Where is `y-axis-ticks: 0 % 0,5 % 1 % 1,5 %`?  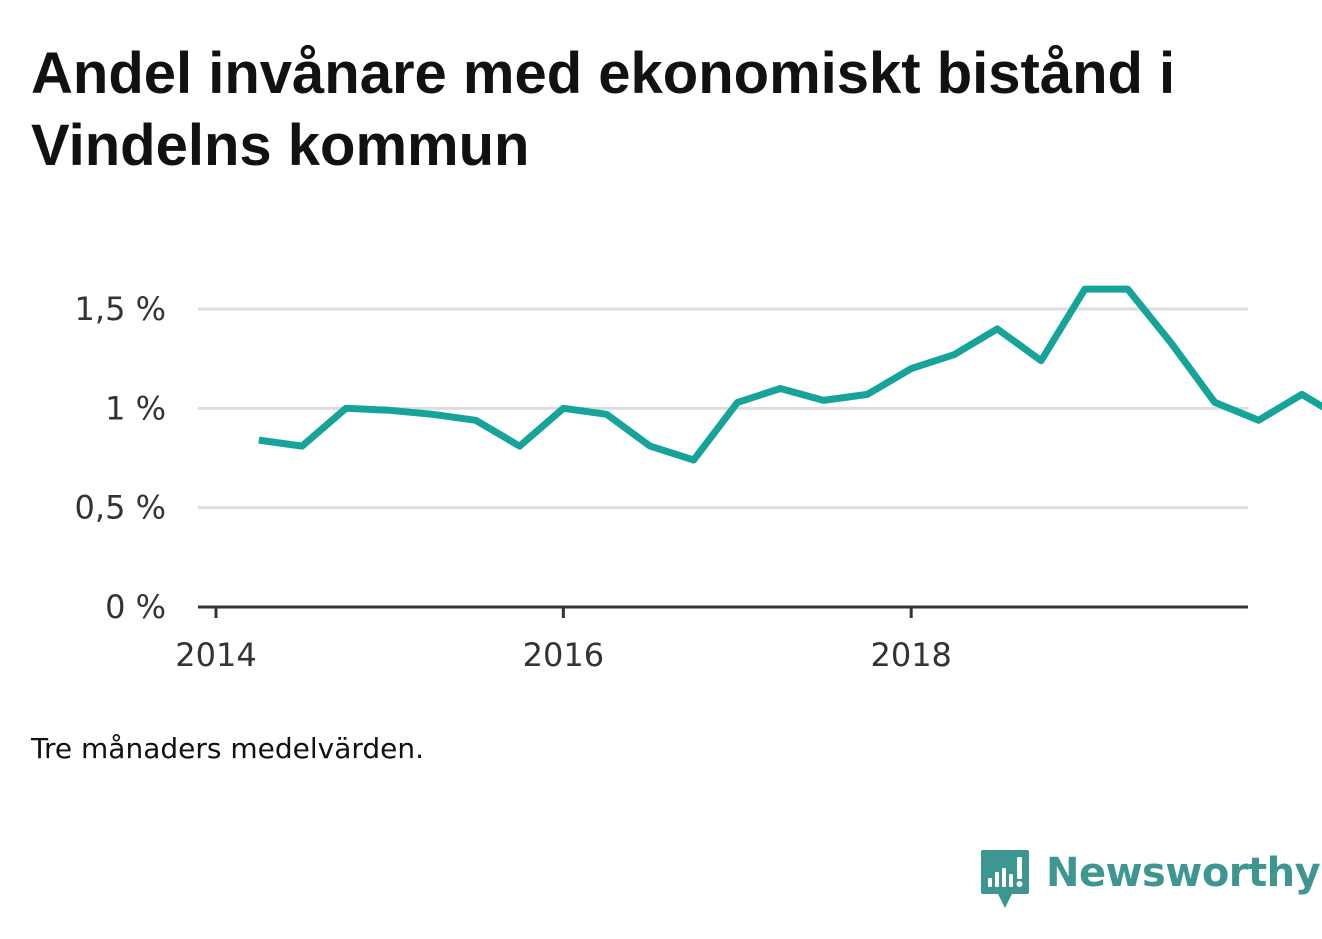 y-axis-ticks: 0 % 0,5 % 1 % 1,5 % is located at coordinates (120, 458).